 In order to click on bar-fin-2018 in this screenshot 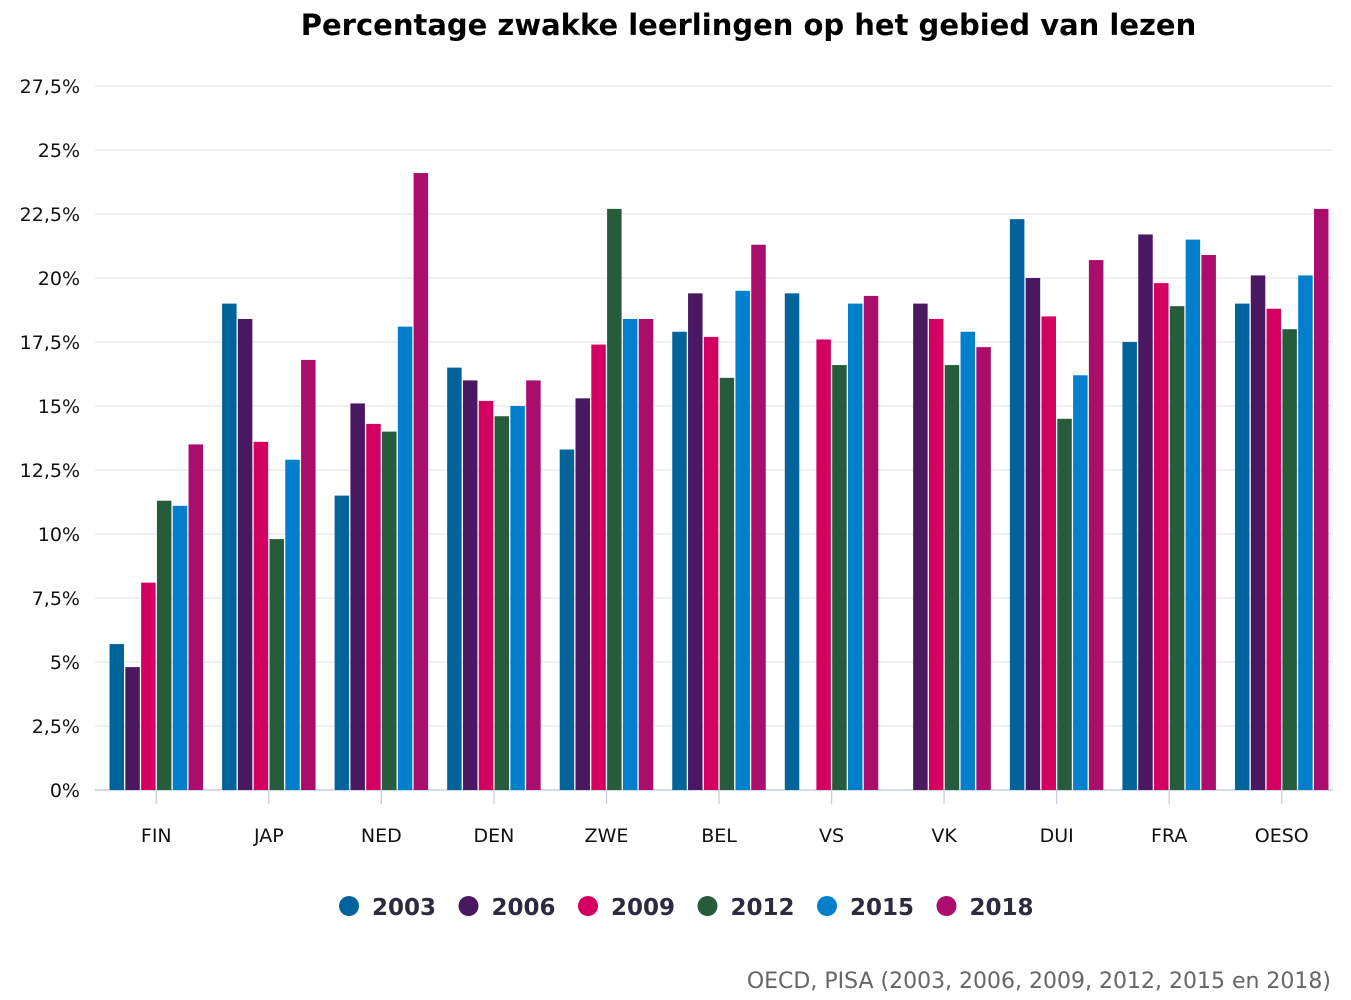, I will do `click(196, 617)`.